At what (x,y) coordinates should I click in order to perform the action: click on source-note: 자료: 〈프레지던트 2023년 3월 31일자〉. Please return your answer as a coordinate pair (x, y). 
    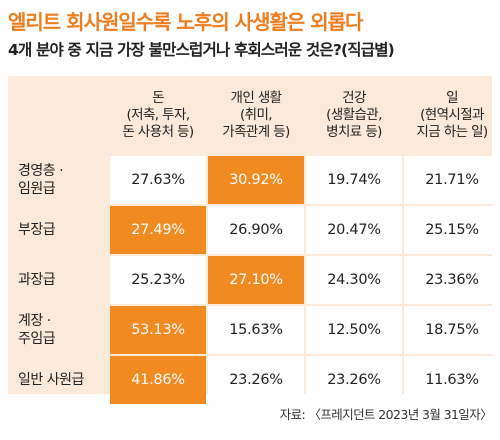
    Looking at the image, I should click on (386, 414).